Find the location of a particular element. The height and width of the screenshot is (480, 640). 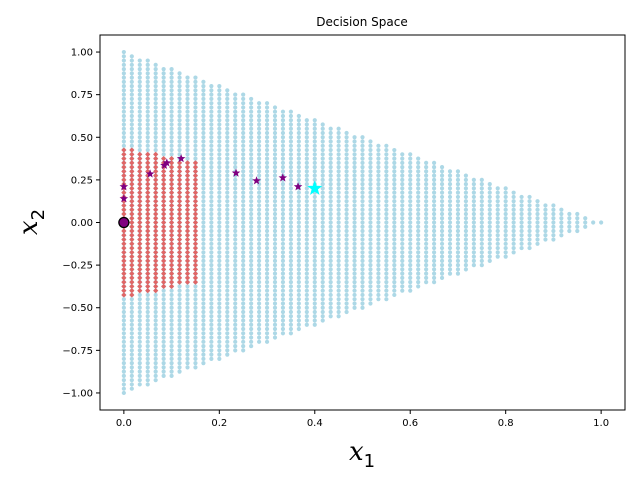

path-point is located at coordinates (167, 162).